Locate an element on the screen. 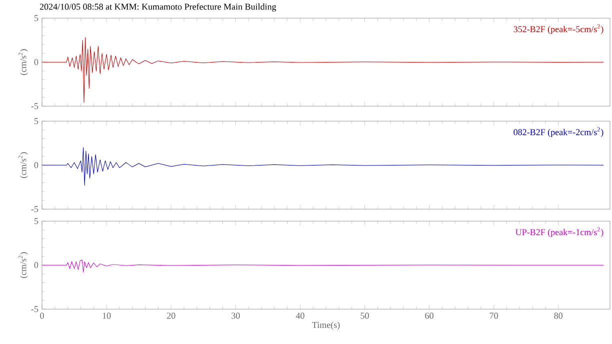 This screenshot has width=612, height=344. x-tick-label: 60 is located at coordinates (429, 315).